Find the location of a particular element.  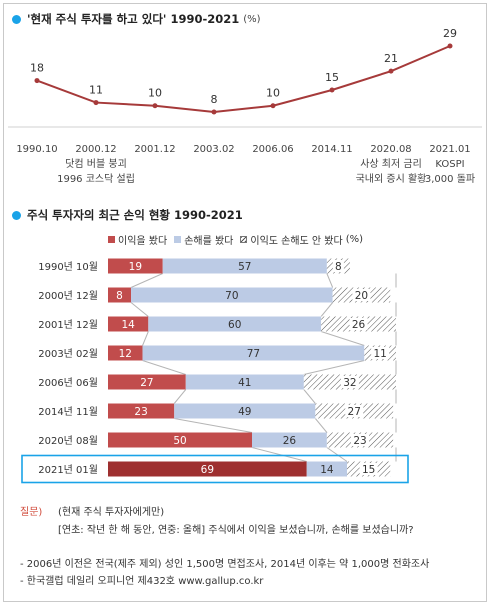

category-label: 1990년 10월 is located at coordinates (68, 267).